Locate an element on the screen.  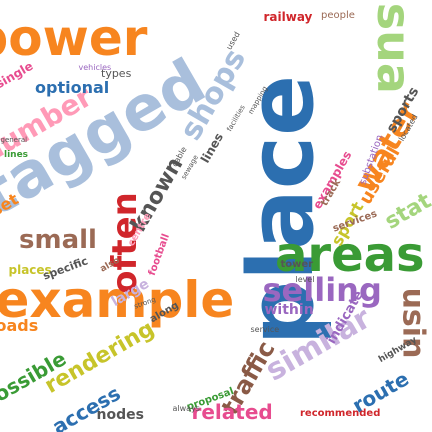
word-within: within is located at coordinates (289, 310).